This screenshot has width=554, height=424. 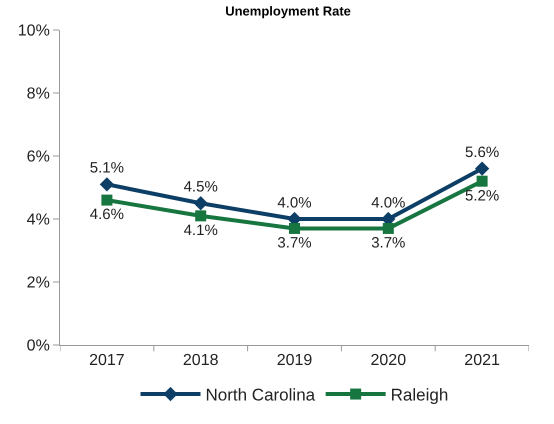 I want to click on y-tick-label: 4%, so click(x=38, y=220).